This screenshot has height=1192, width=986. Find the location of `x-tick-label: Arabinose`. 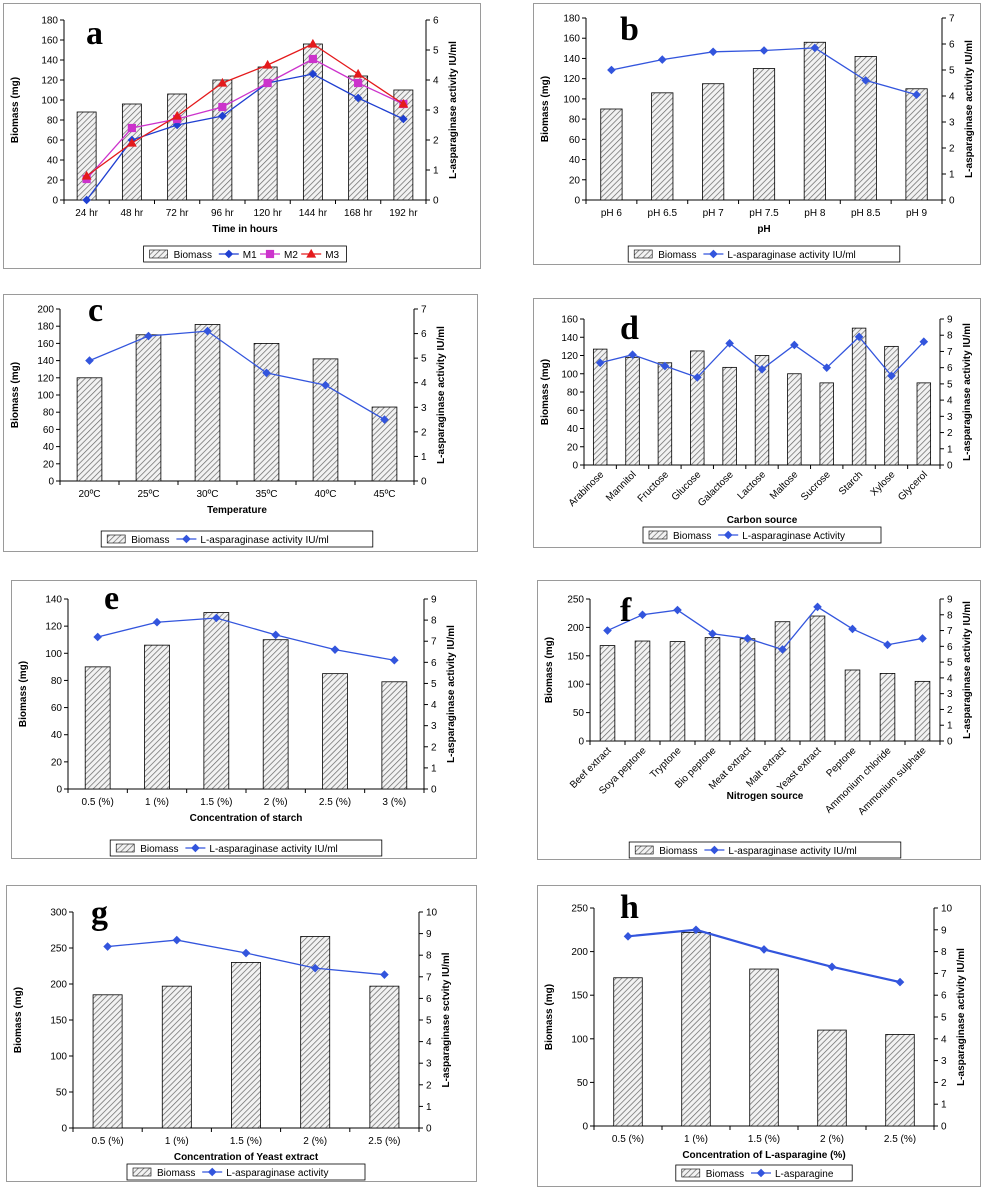

x-tick-label: Arabinose is located at coordinates (587, 489).